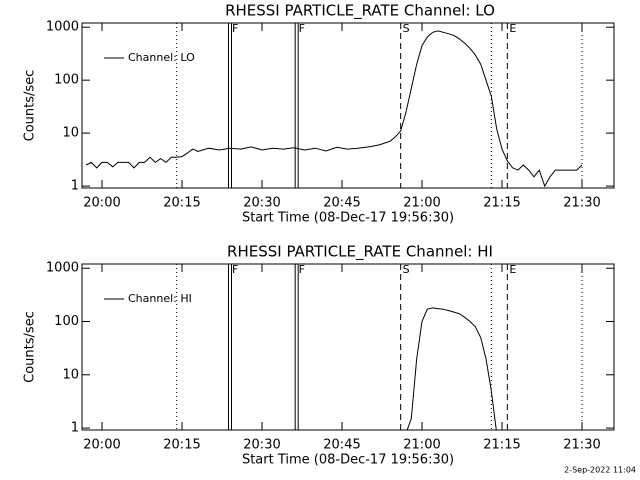  Describe the element at coordinates (360, 11) in the screenshot. I see `chart-title: RHESSI PARTICLE_RATE Channel: LO` at that location.